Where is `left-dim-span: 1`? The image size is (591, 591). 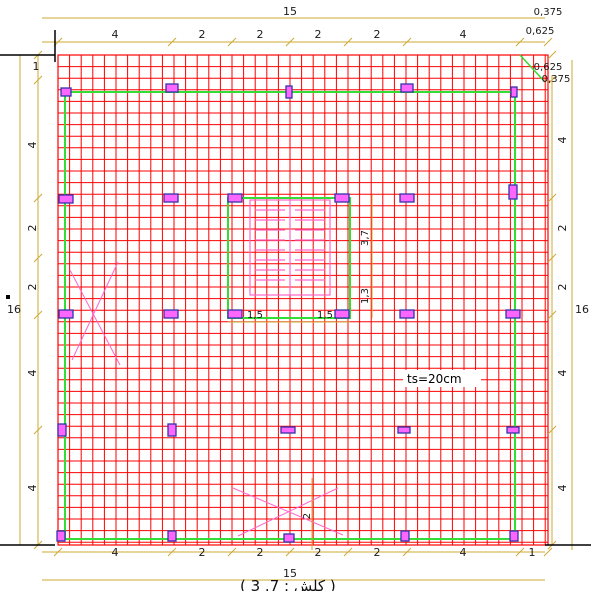
left-dim-span: 1 is located at coordinates (36, 66).